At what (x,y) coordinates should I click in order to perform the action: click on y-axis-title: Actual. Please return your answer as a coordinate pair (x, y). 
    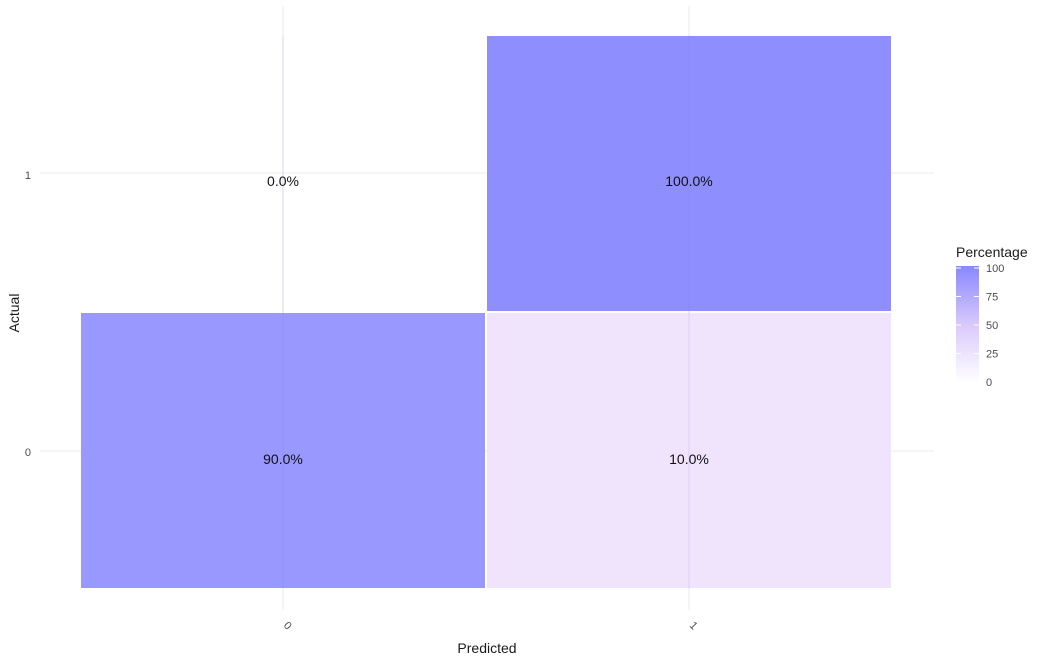
    Looking at the image, I should click on (14, 313).